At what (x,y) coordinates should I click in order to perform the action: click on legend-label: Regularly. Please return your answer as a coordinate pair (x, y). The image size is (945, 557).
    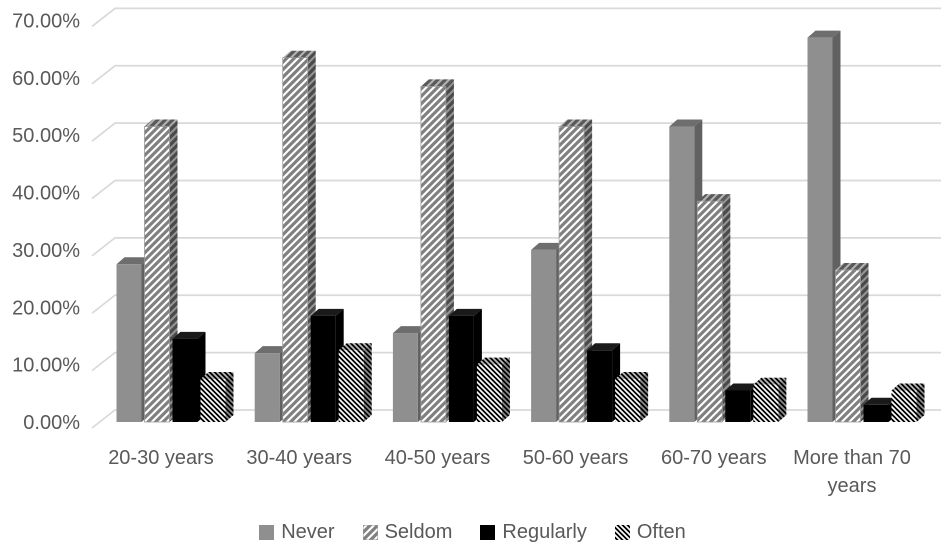
    Looking at the image, I should click on (544, 531).